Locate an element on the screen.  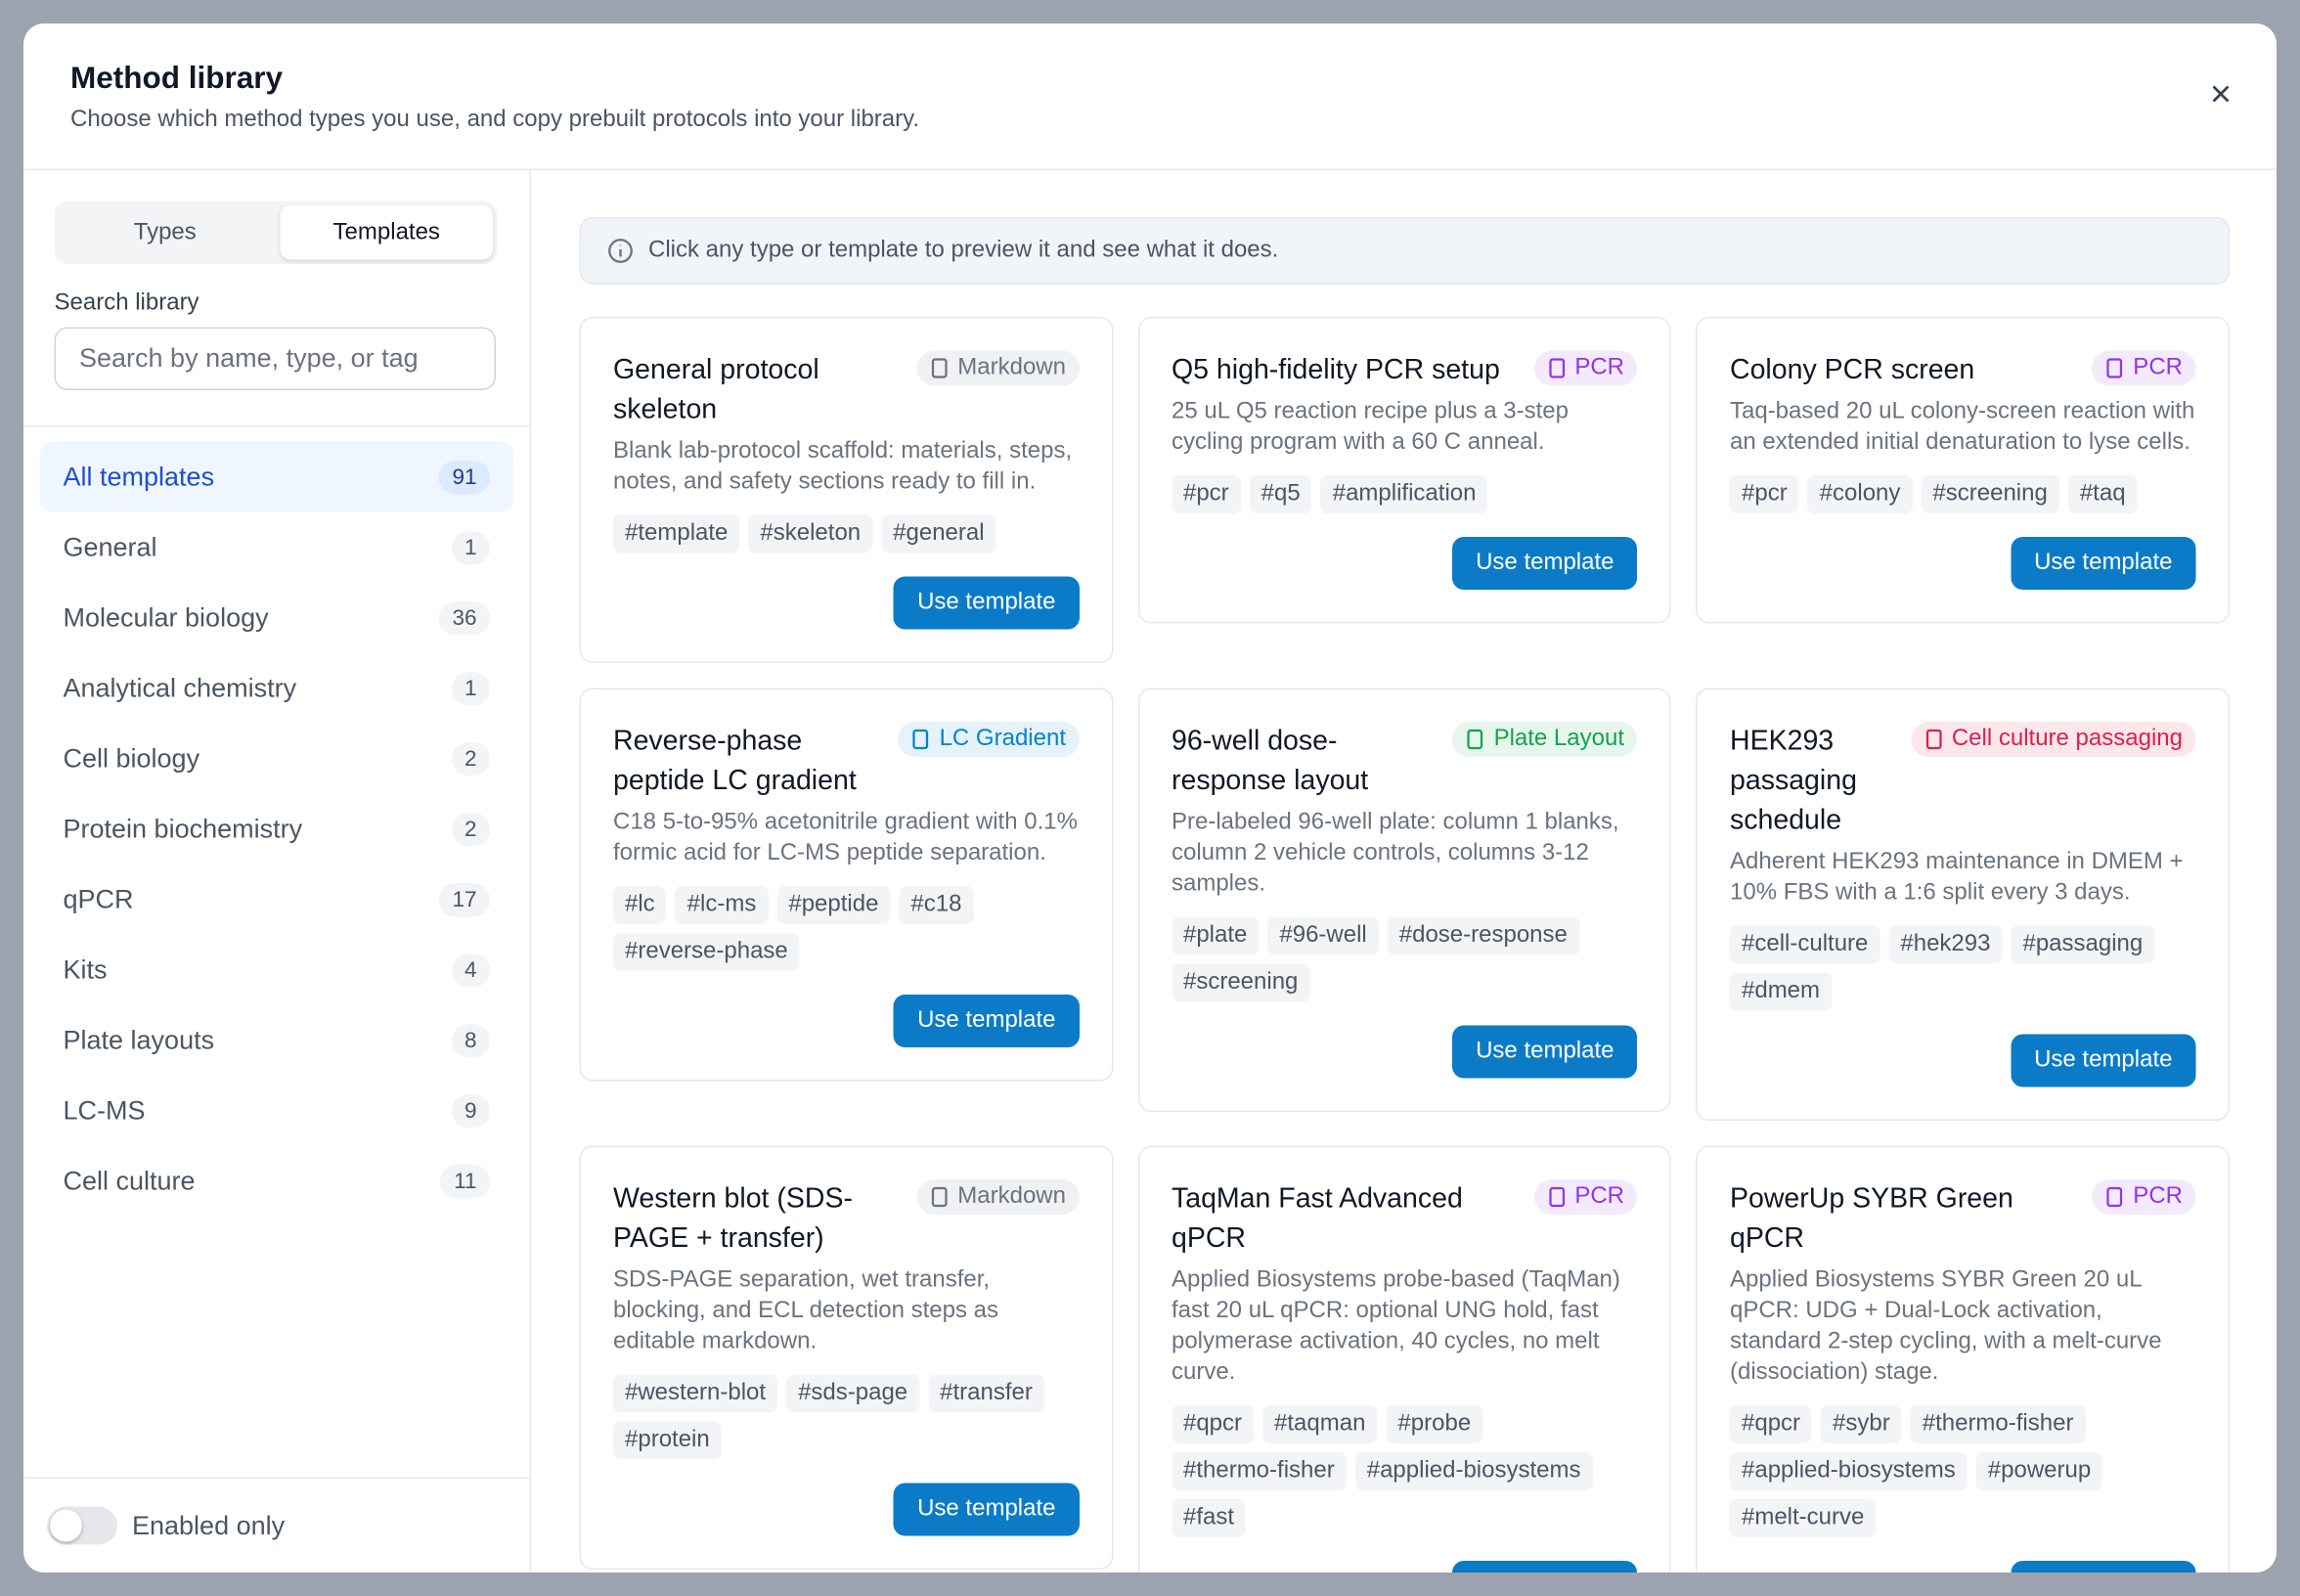
toggle is located at coordinates (82, 1525).